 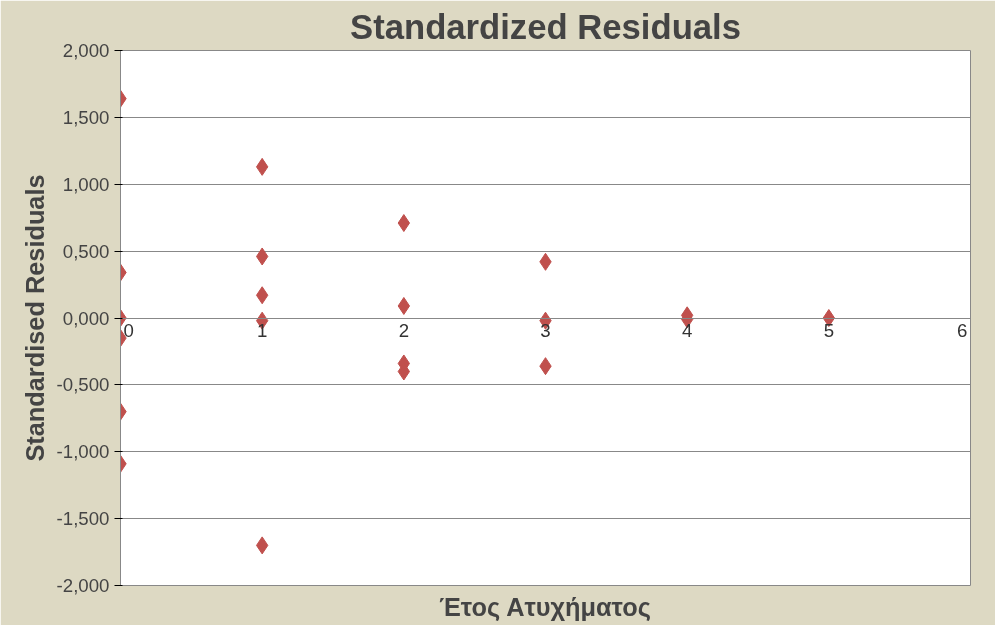 I want to click on x-tick-label: 2, so click(x=404, y=330).